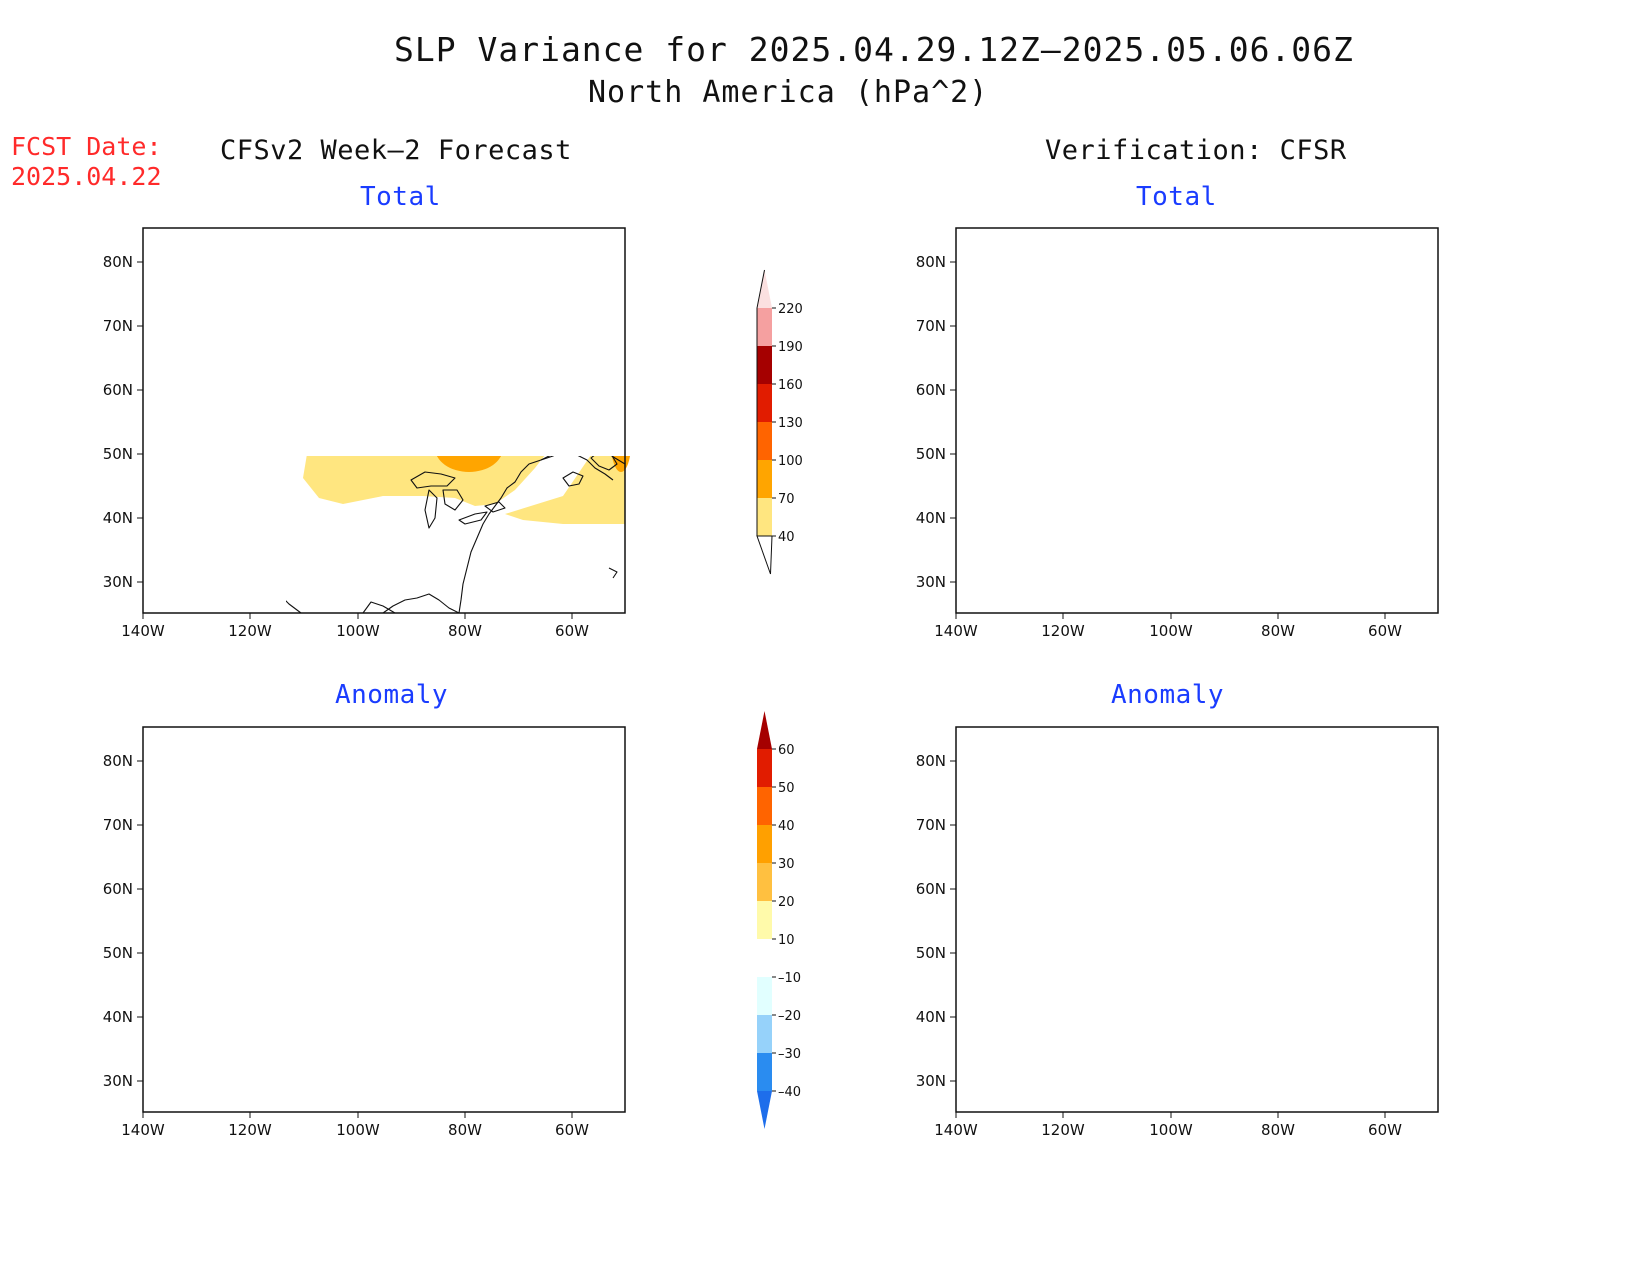 The image size is (1650, 1275). I want to click on colorbar-anomaly-label: –10, so click(789, 978).